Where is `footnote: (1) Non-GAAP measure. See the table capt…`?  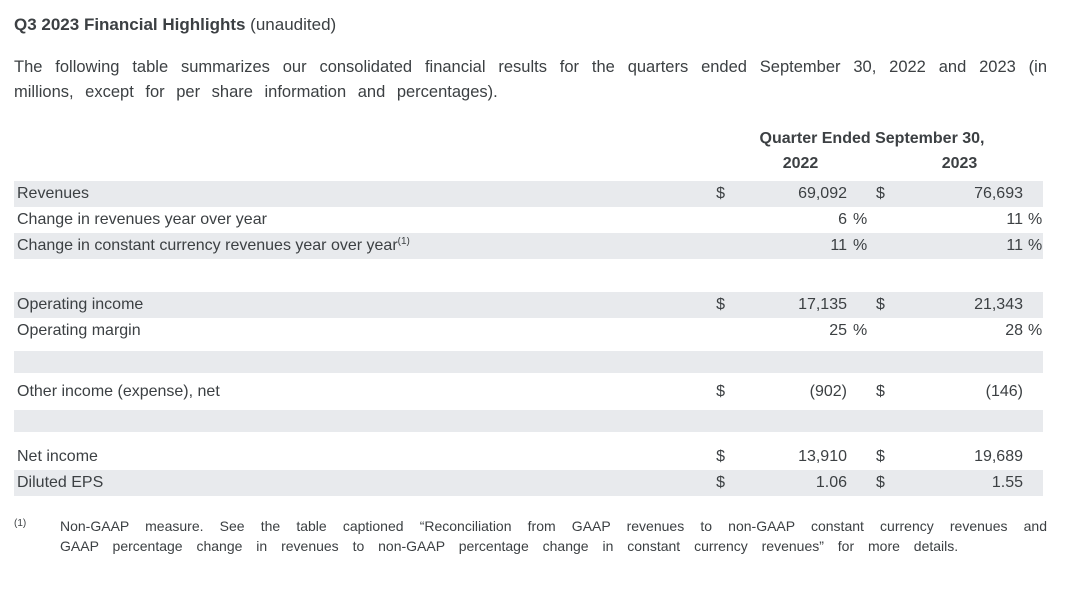
footnote: (1) Non-GAAP measure. See the table capt… is located at coordinates (530, 536).